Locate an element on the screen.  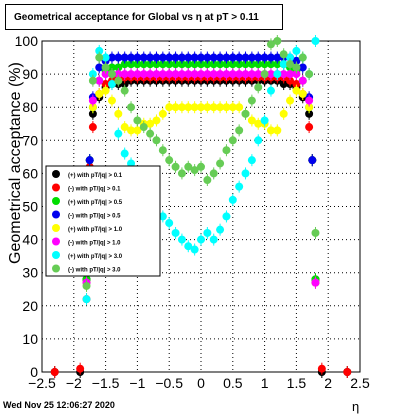
legend-label: (-) with pT/|q| > 0.1 is located at coordinates (94, 190).